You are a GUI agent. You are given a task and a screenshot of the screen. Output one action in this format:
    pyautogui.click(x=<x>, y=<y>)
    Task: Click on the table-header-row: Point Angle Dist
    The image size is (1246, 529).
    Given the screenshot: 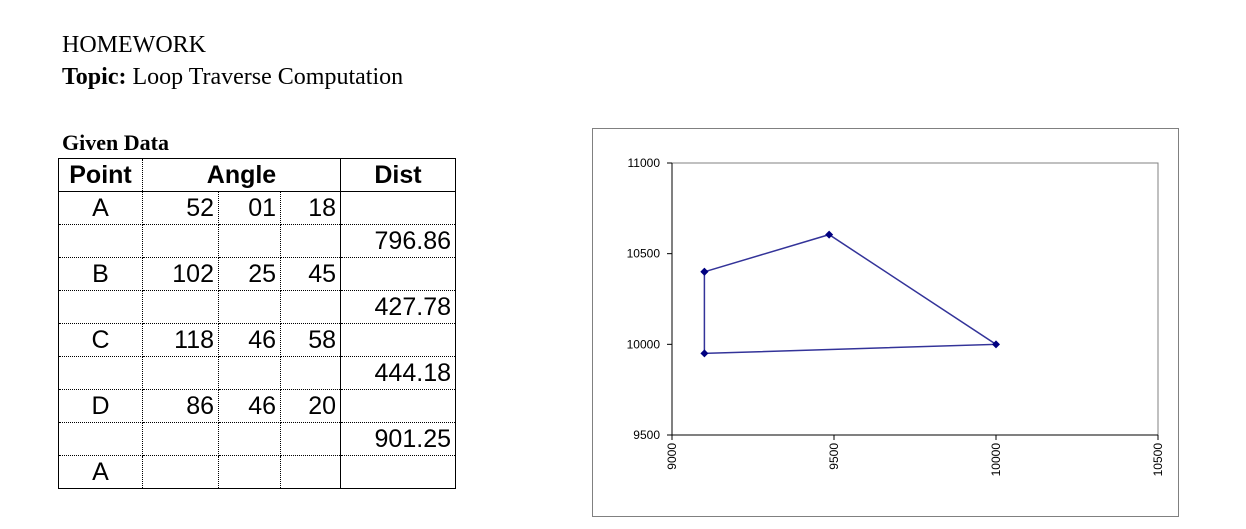 What is the action you would take?
    pyautogui.click(x=257, y=175)
    